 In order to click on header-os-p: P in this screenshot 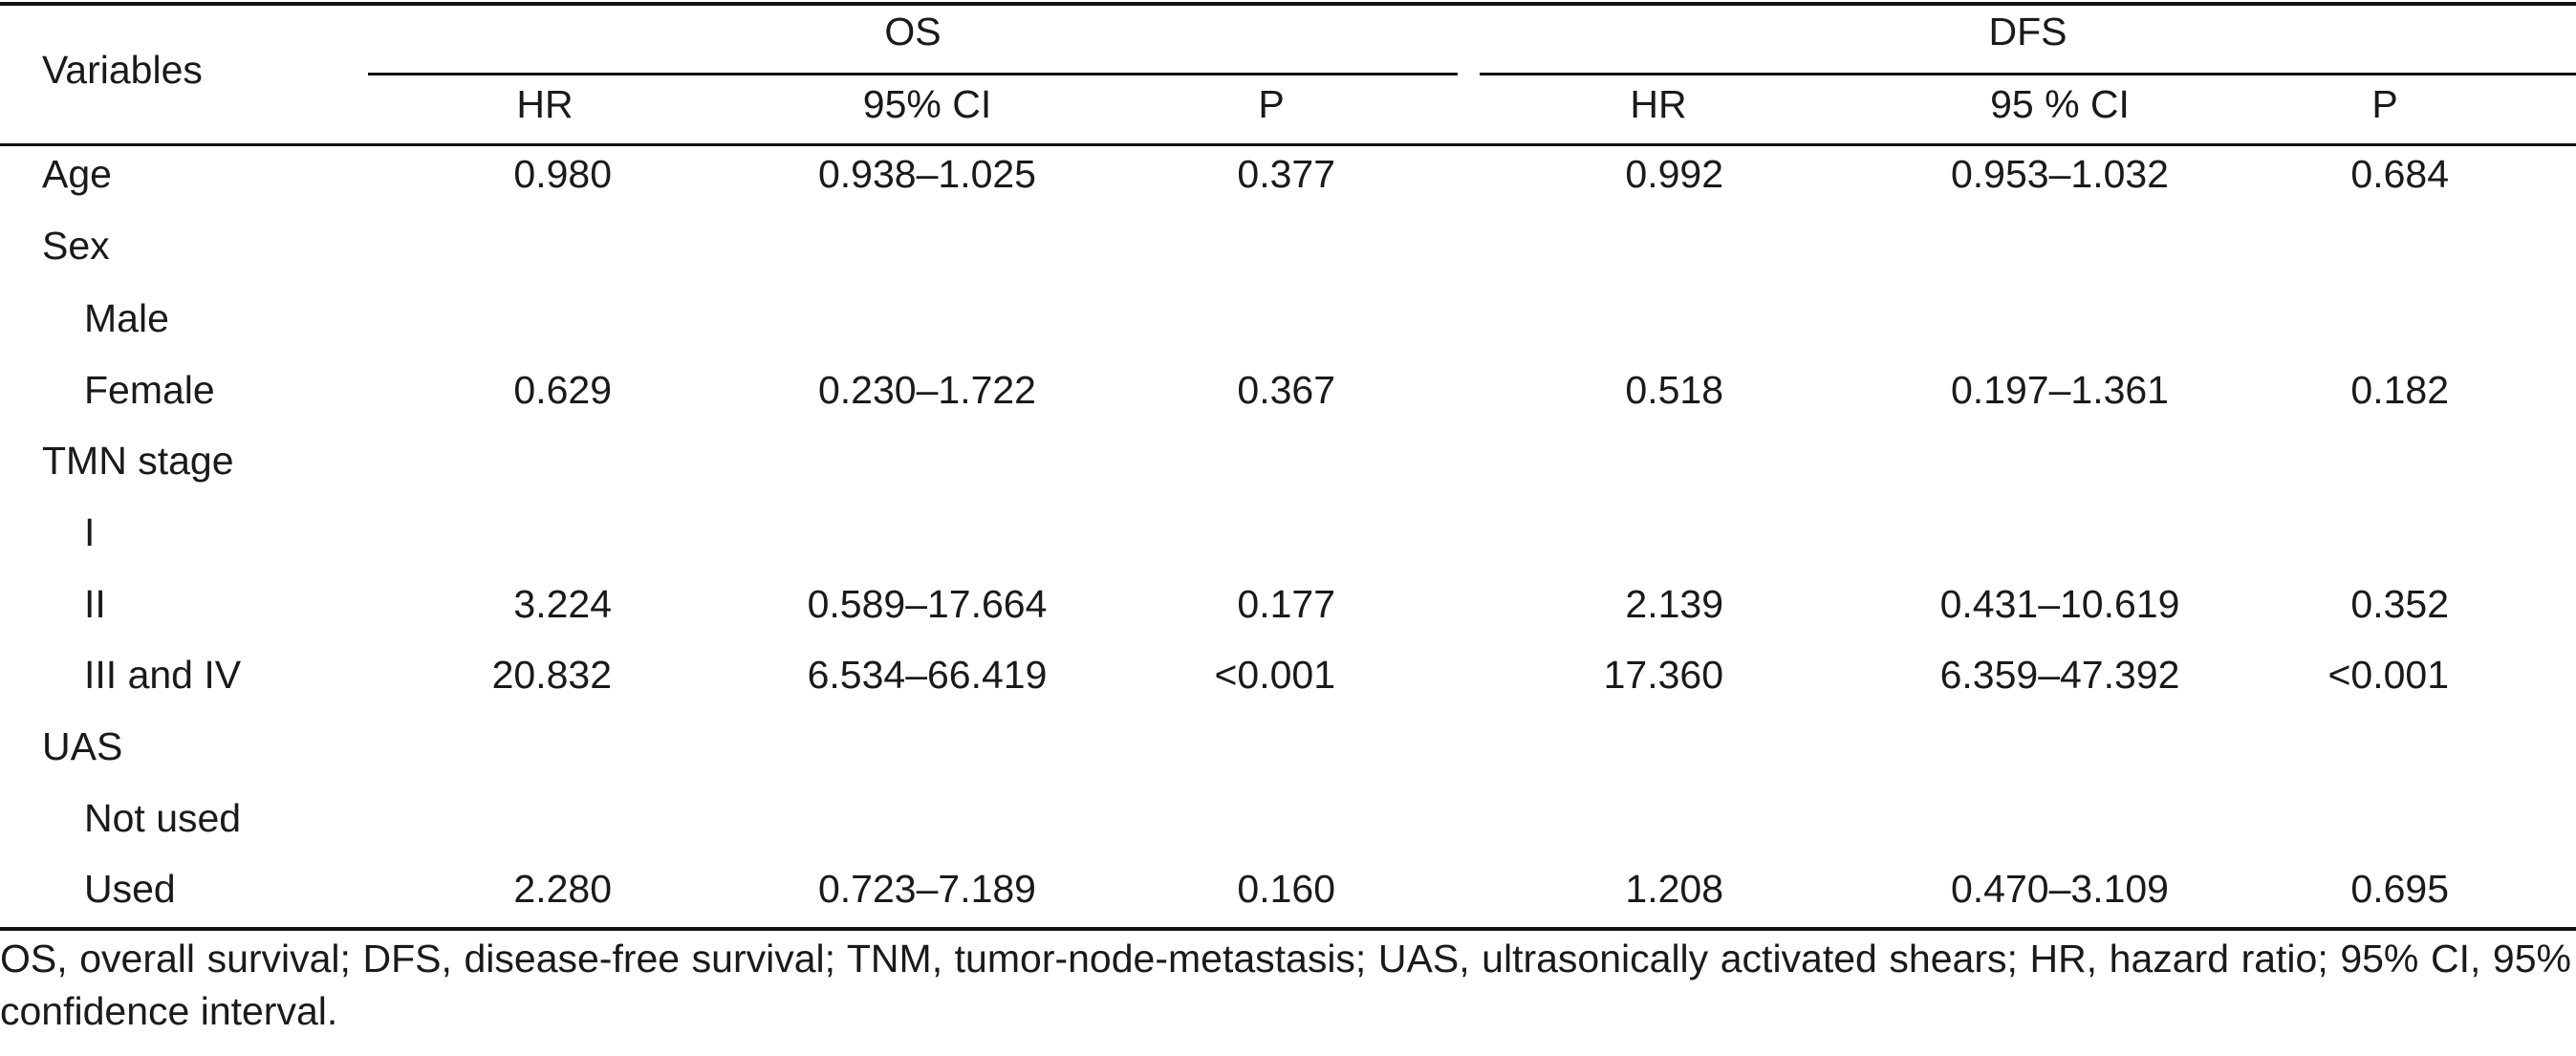, I will do `click(1271, 104)`.